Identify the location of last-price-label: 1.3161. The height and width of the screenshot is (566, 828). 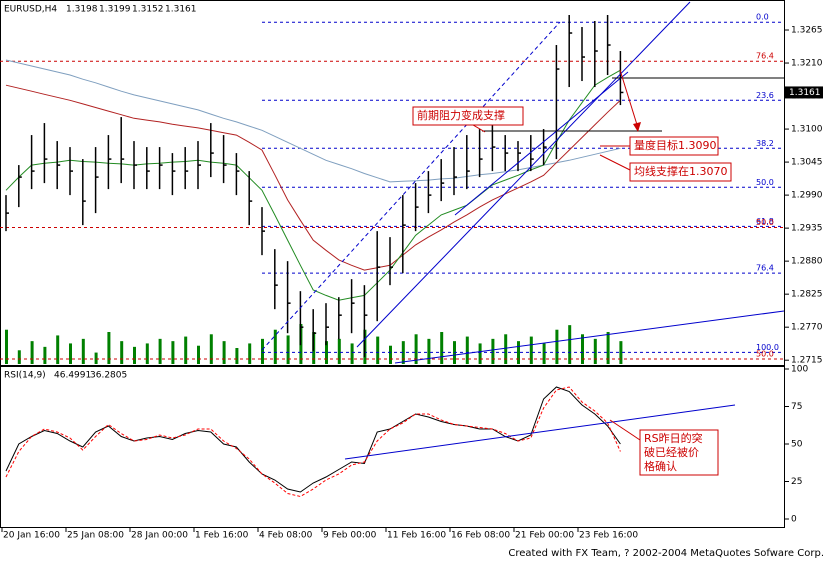
(805, 93).